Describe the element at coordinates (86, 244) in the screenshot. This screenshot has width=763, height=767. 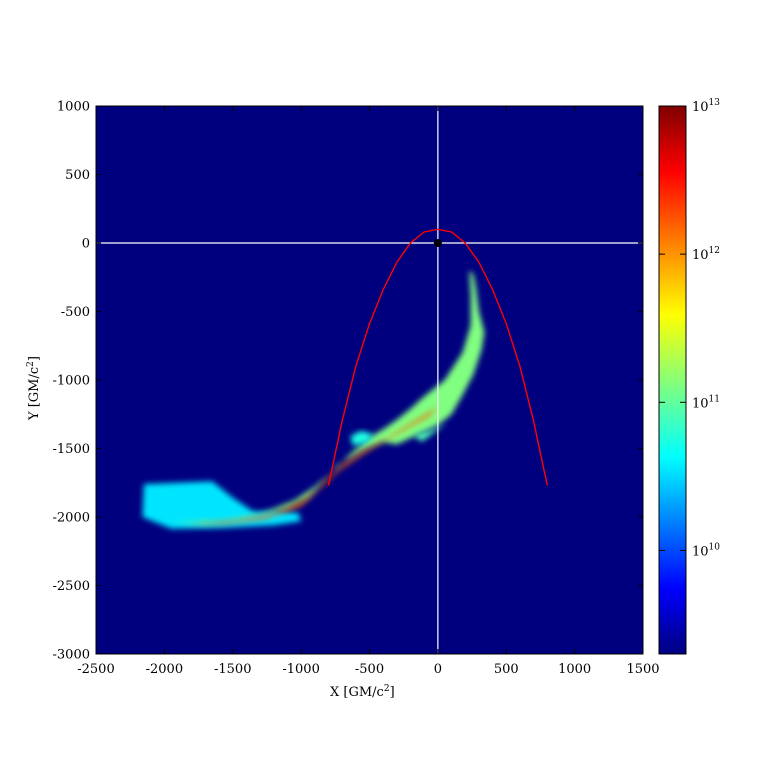
I see `y-tick-label: 0` at that location.